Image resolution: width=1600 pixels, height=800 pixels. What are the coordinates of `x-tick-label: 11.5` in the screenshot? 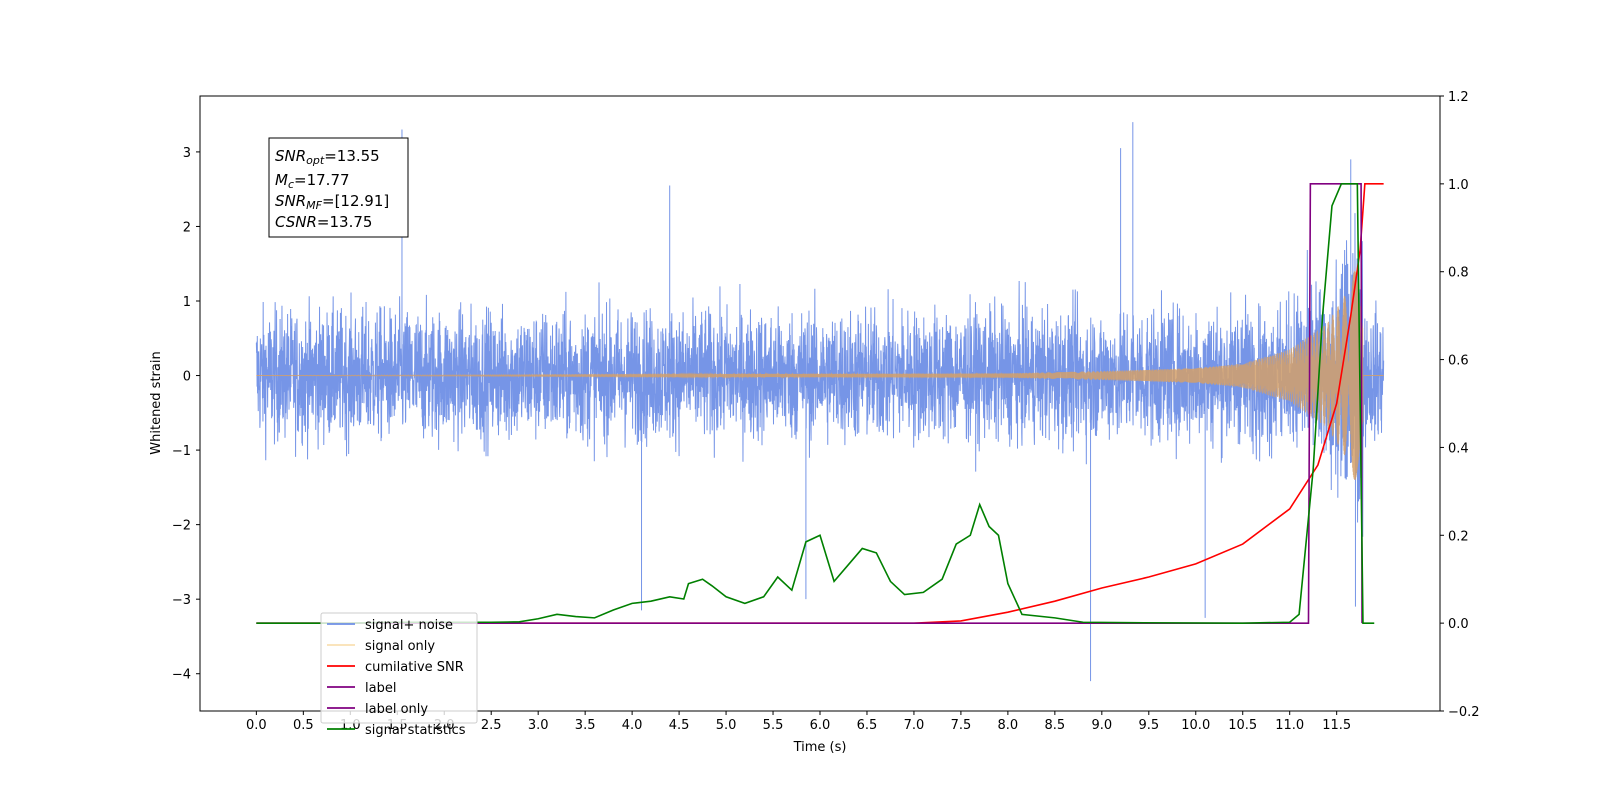 It's located at (1336, 725).